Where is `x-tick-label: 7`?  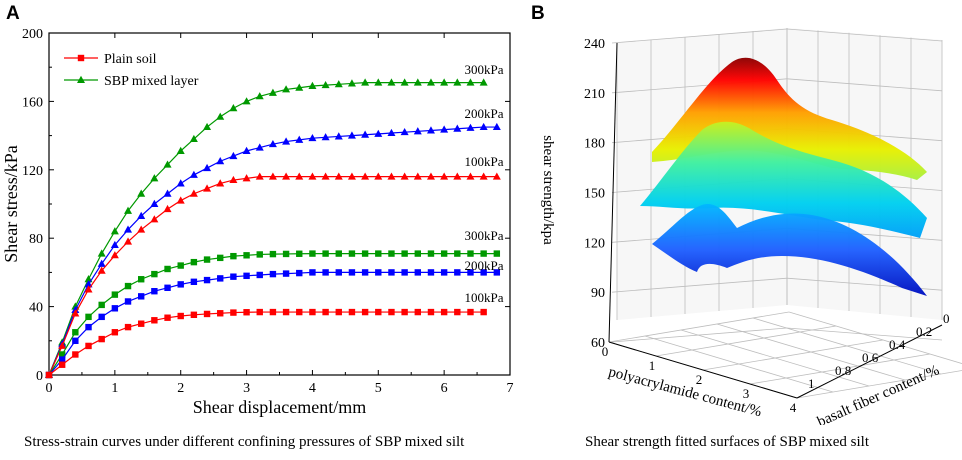 x-tick-label: 7 is located at coordinates (510, 388).